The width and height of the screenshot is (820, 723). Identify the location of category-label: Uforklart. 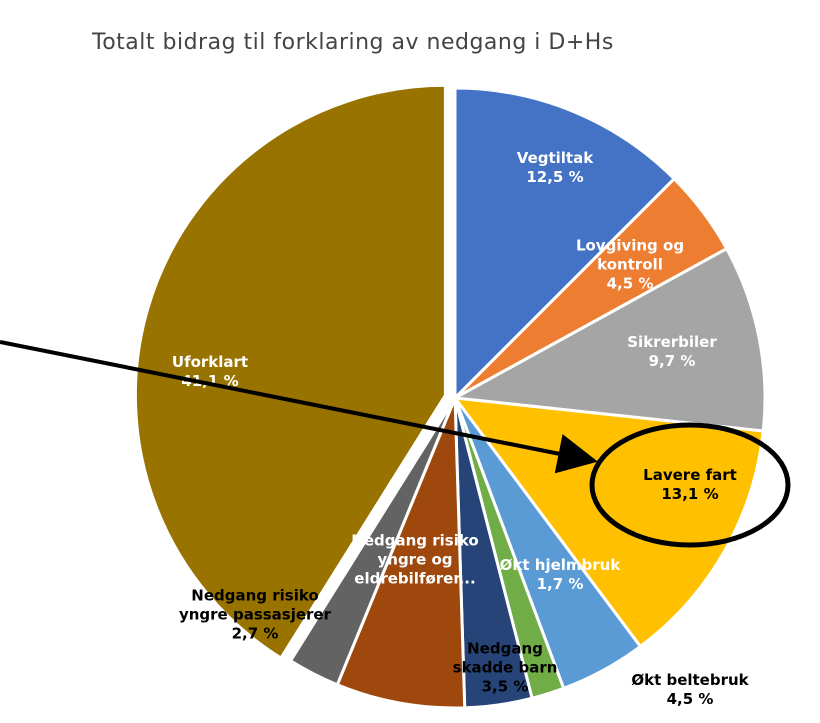
(210, 362).